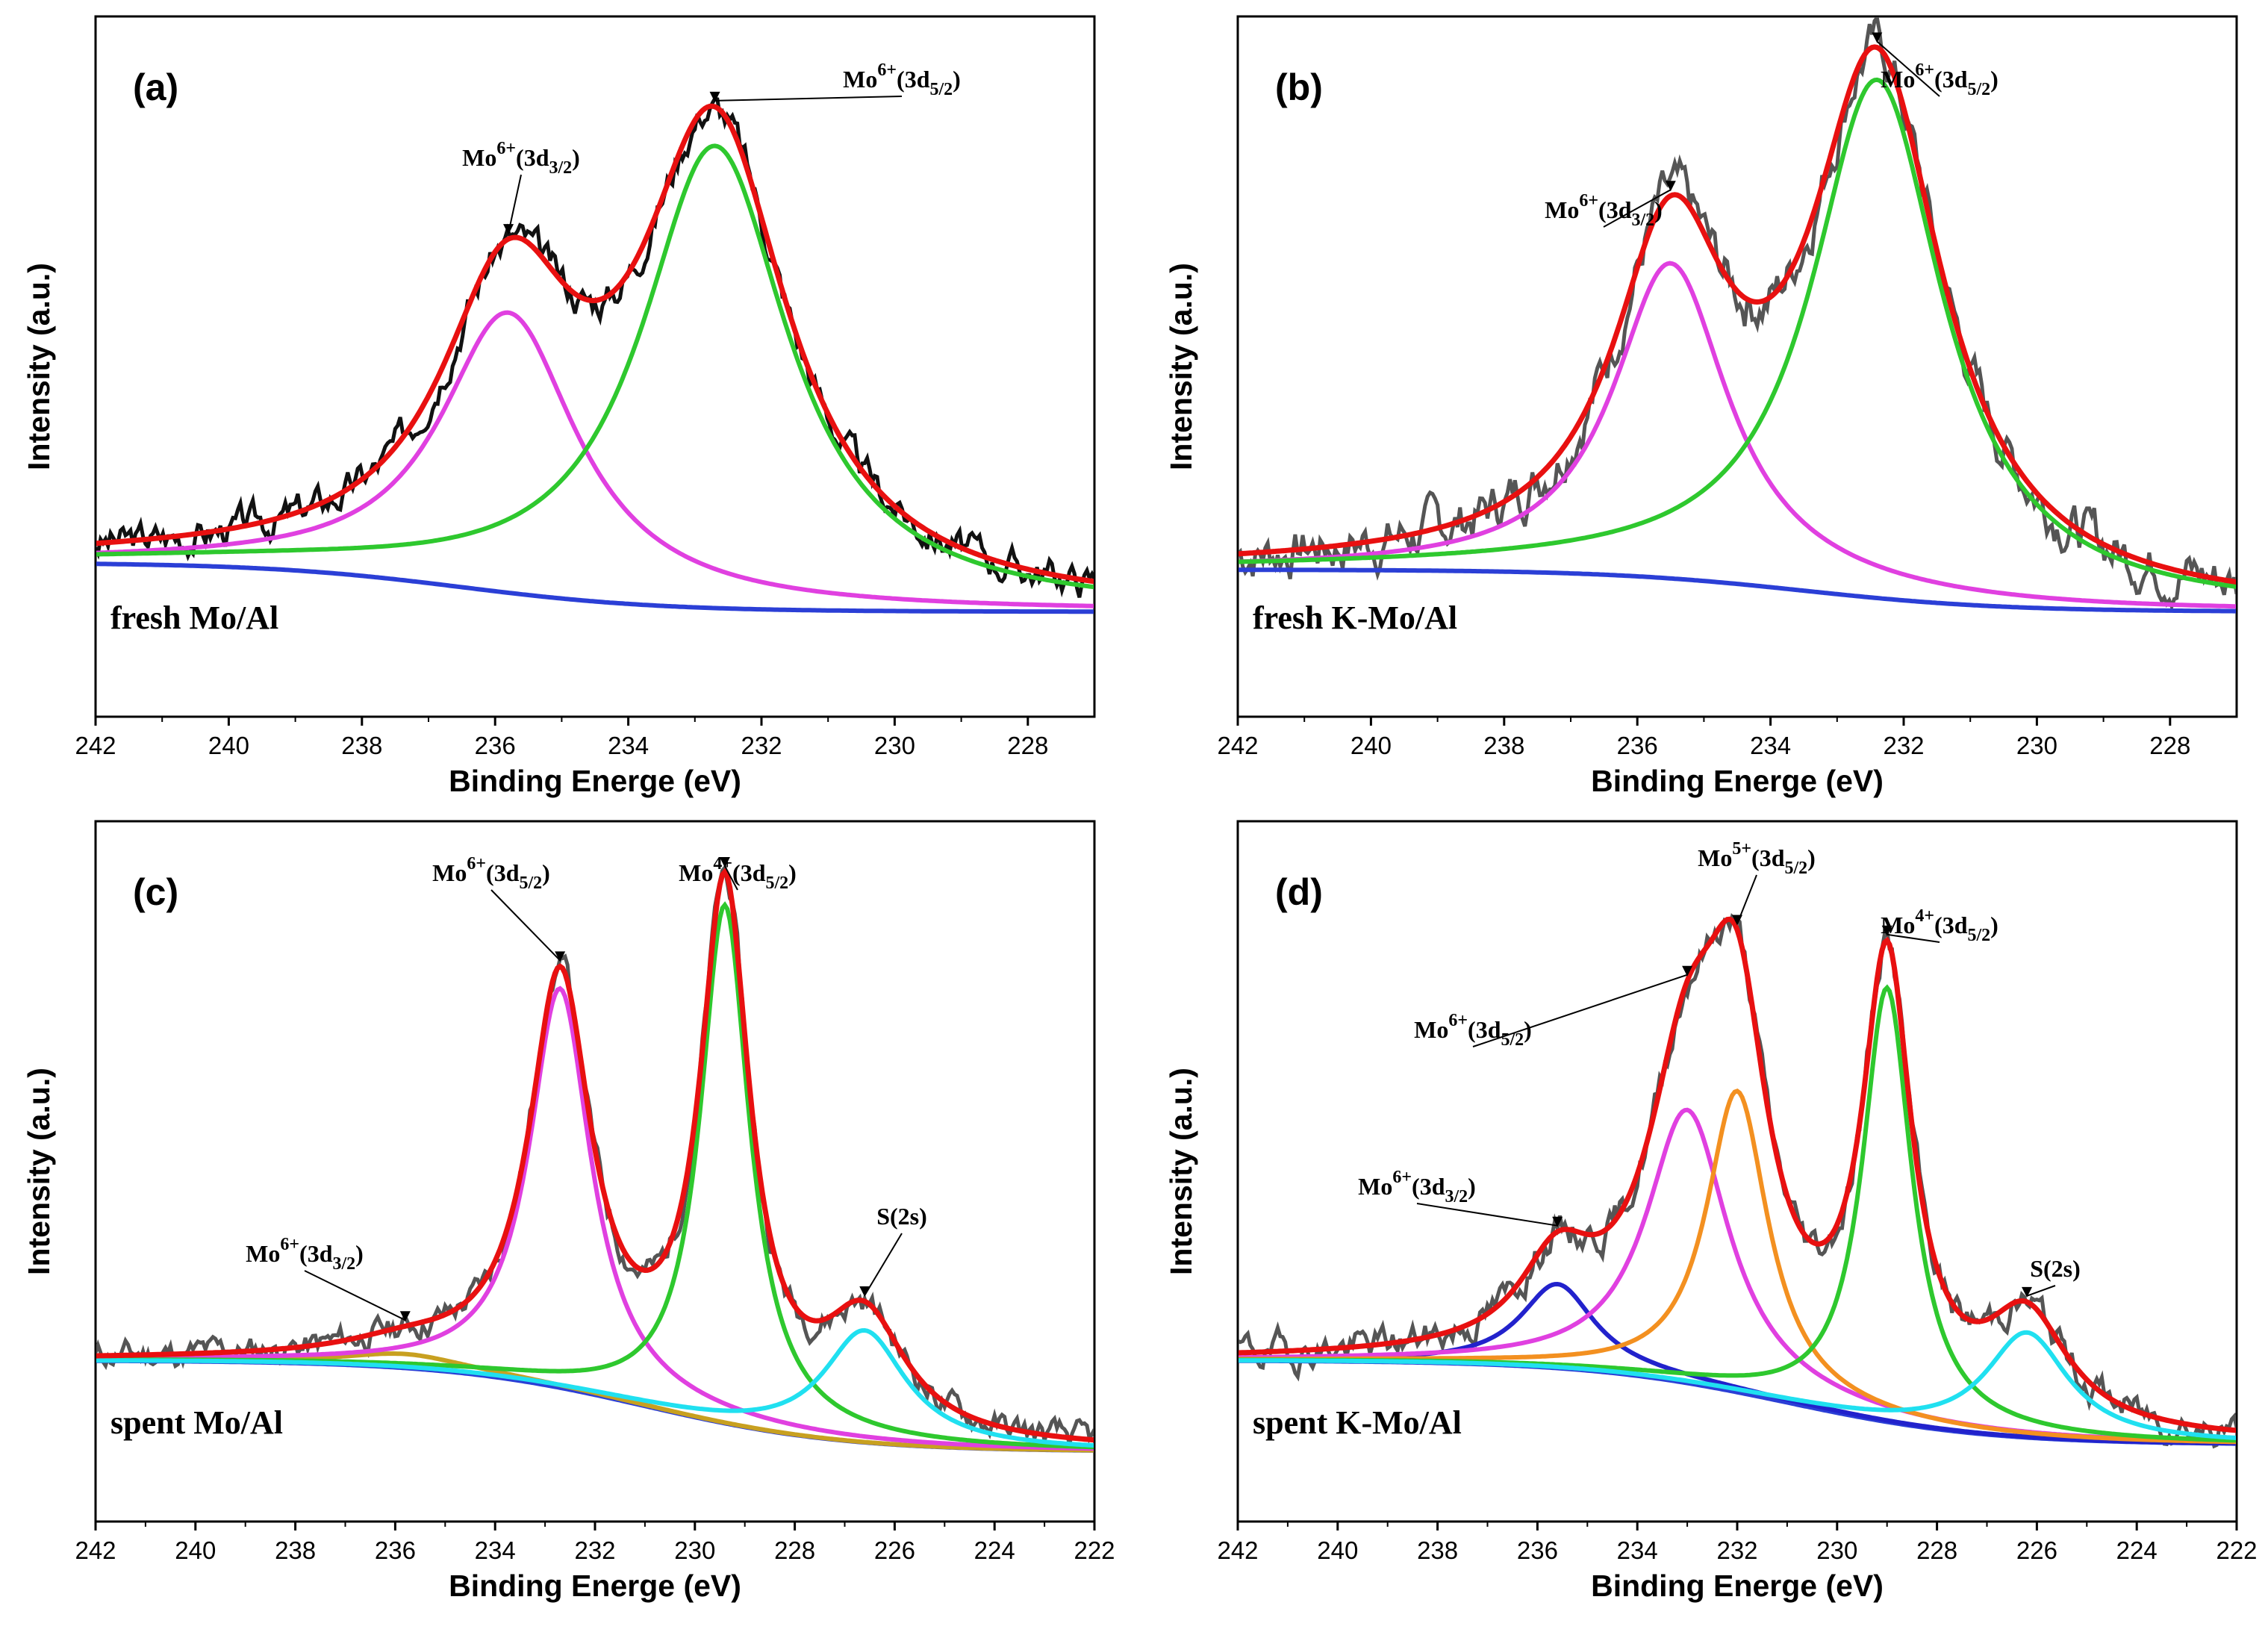  What do you see at coordinates (2236, 1550) in the screenshot?
I see `x-tick-label: 222` at bounding box center [2236, 1550].